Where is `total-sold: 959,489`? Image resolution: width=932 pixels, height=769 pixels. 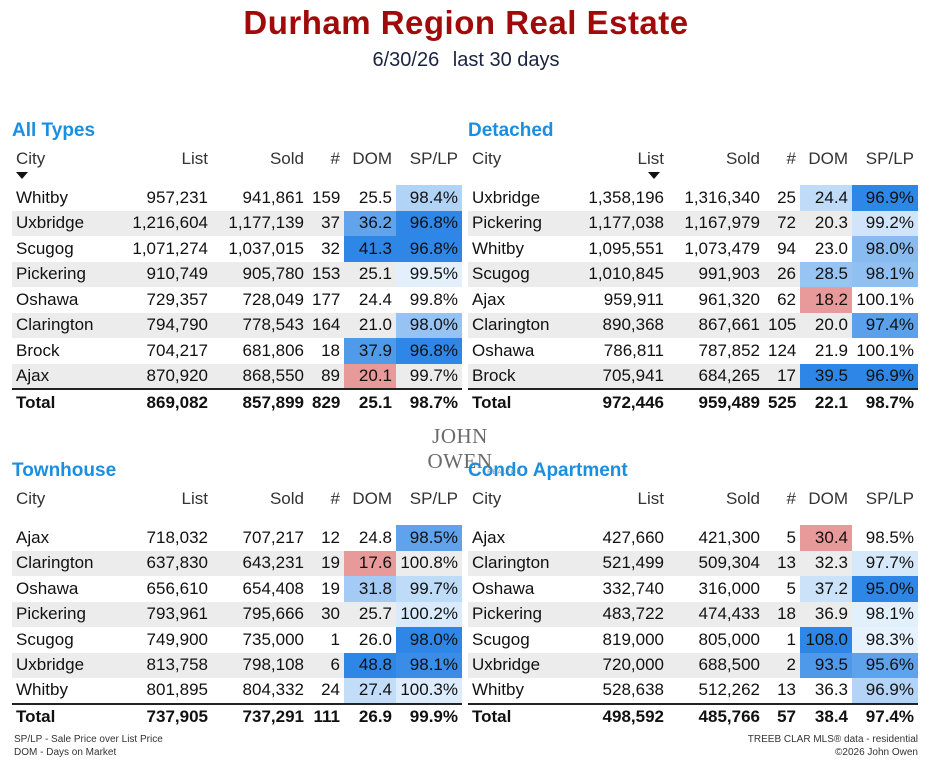
total-sold: 959,489 is located at coordinates (716, 401).